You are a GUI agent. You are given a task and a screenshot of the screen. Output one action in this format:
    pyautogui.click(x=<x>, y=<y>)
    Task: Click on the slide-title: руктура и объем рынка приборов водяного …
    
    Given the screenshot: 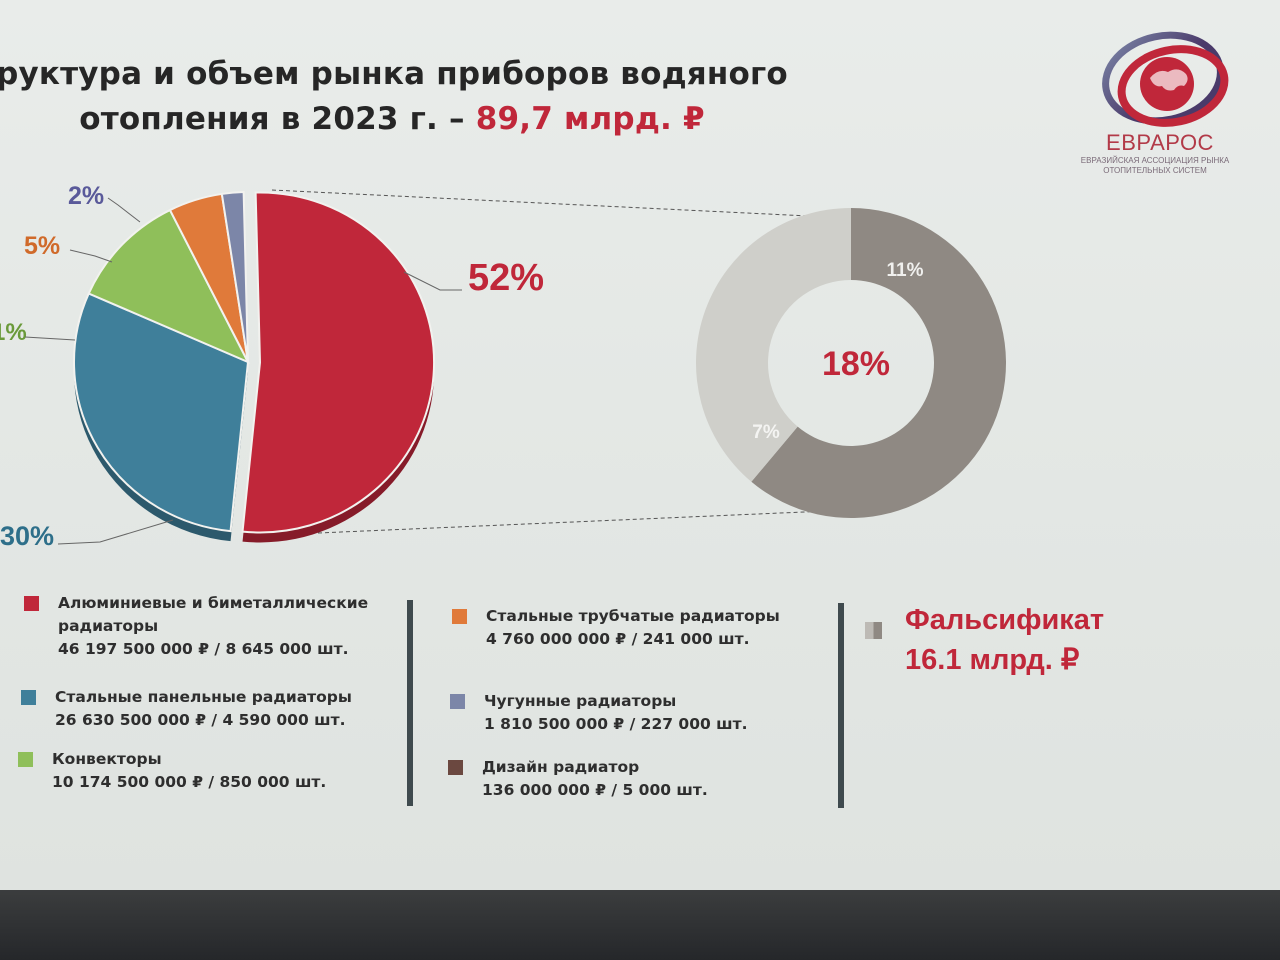 What is the action you would take?
    pyautogui.click(x=401, y=97)
    